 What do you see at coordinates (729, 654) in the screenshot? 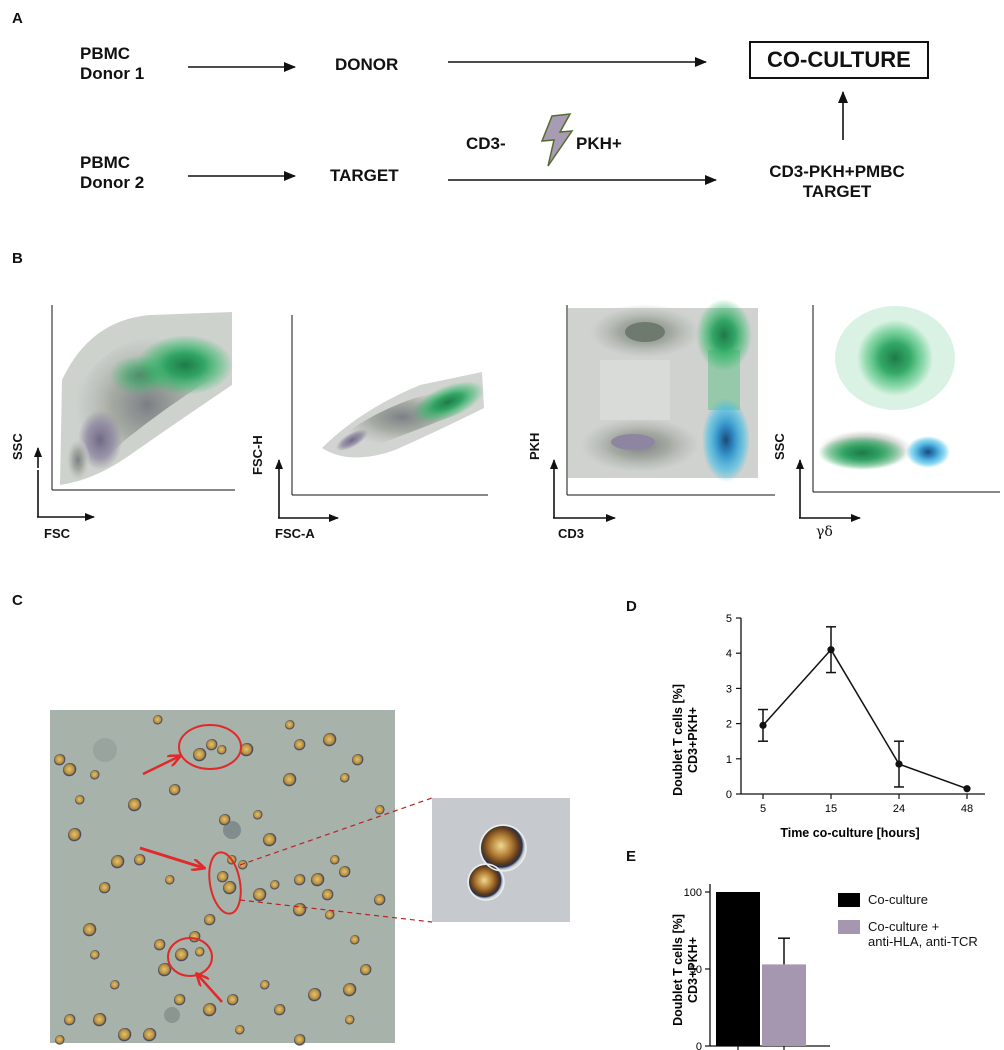
I see `chart-d-ytick-label: 4` at bounding box center [729, 654].